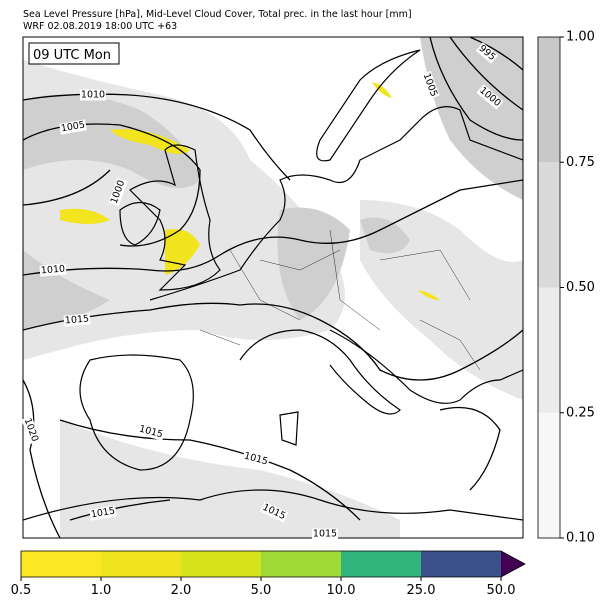 The width and height of the screenshot is (613, 614). I want to click on colorbar-tick-label: 10.0, so click(341, 590).